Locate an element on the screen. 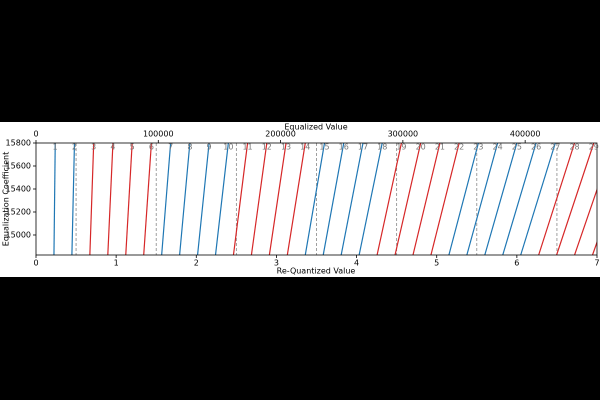 This screenshot has height=400, width=600. top-tick-label: 400000 is located at coordinates (525, 134).